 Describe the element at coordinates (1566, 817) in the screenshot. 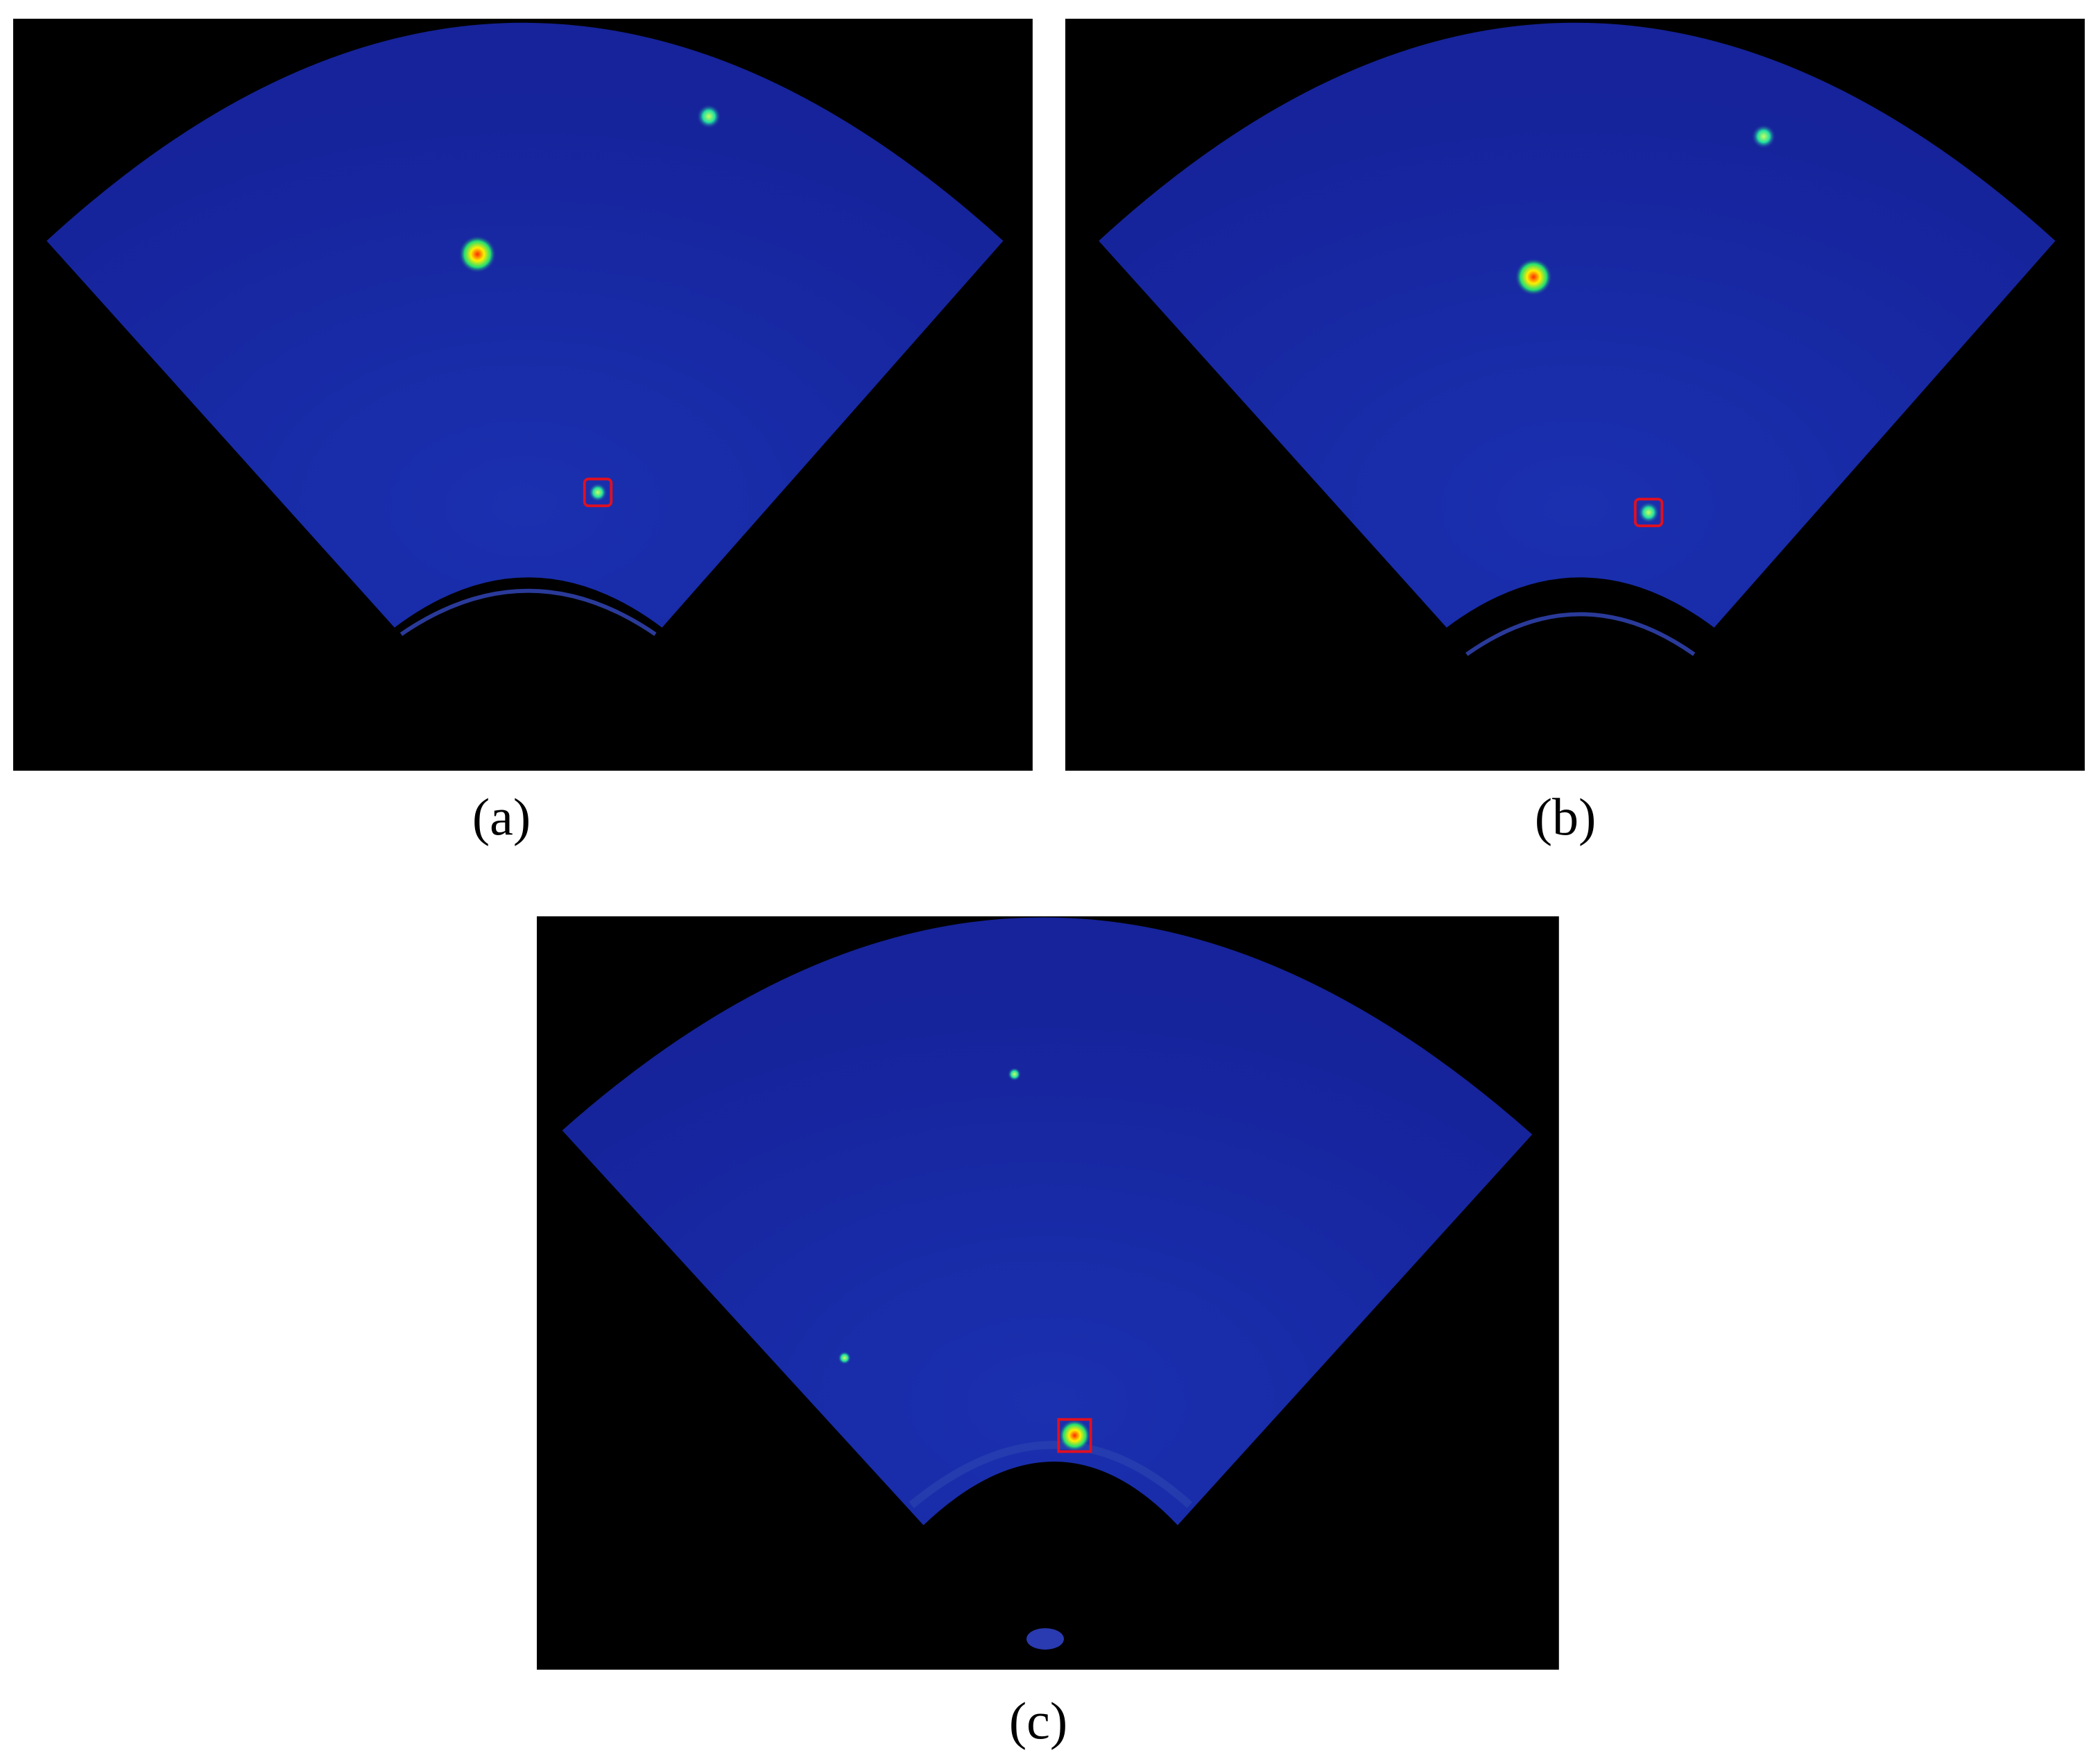

I see `panel-label: (b)` at that location.